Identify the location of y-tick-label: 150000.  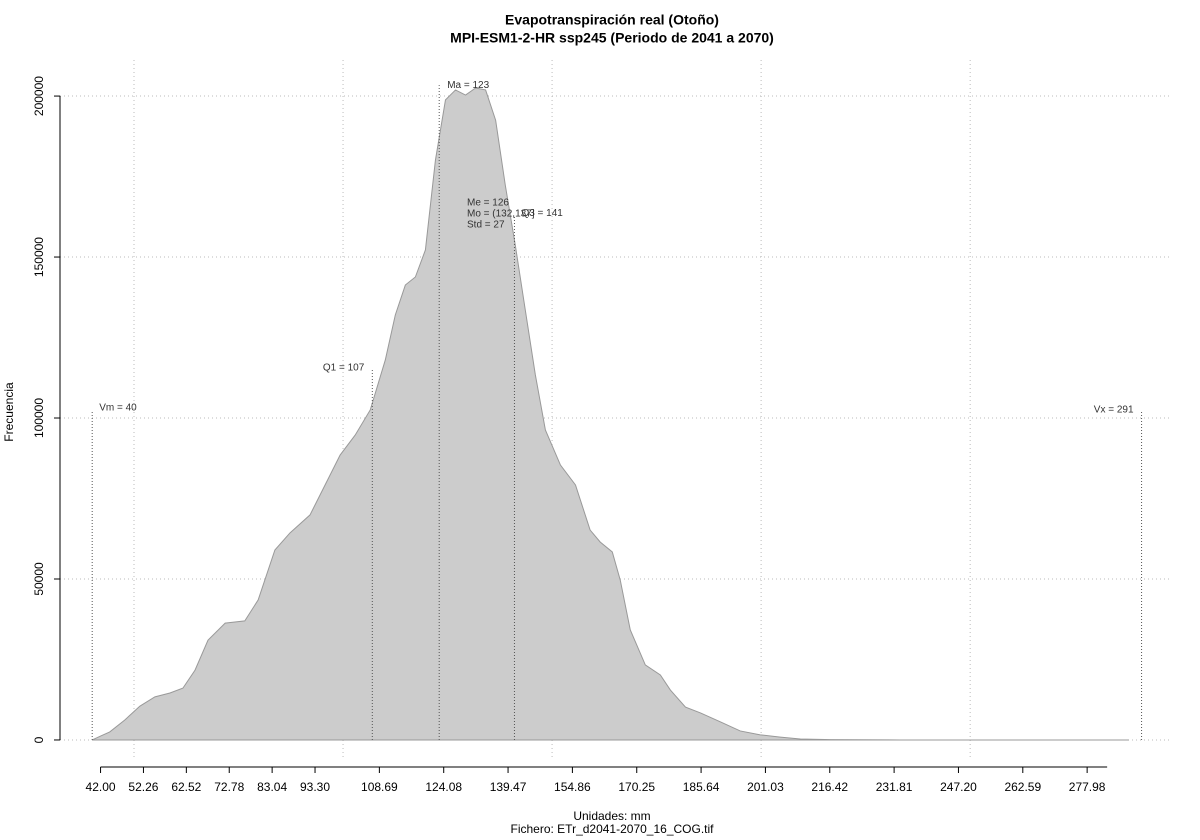
(39, 257).